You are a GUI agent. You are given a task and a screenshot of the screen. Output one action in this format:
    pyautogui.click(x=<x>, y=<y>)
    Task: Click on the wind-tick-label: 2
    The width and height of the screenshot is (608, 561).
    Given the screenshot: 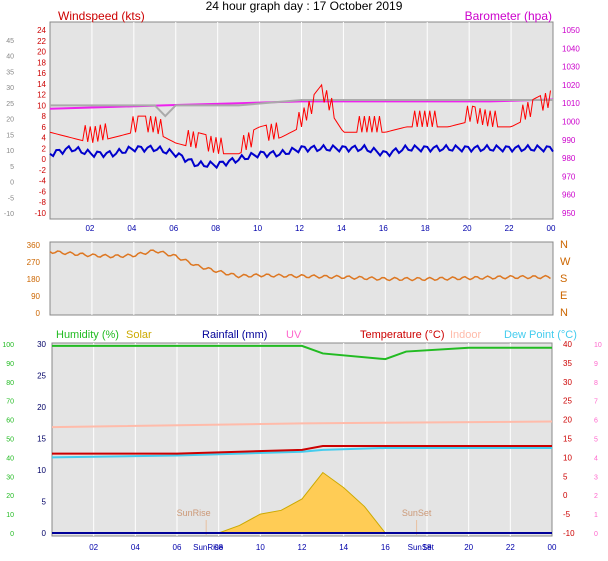 What is the action you would take?
    pyautogui.click(x=44, y=148)
    